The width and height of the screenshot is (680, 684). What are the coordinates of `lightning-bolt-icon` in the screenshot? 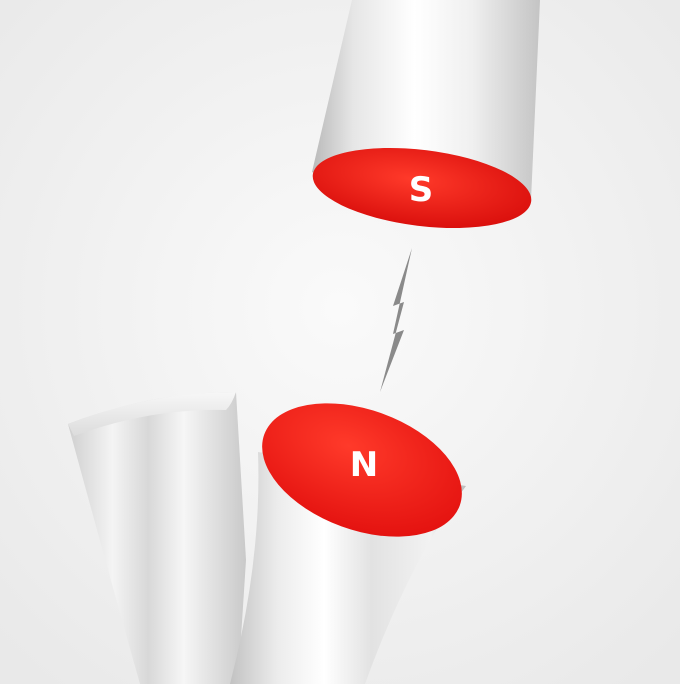 It's located at (396, 320).